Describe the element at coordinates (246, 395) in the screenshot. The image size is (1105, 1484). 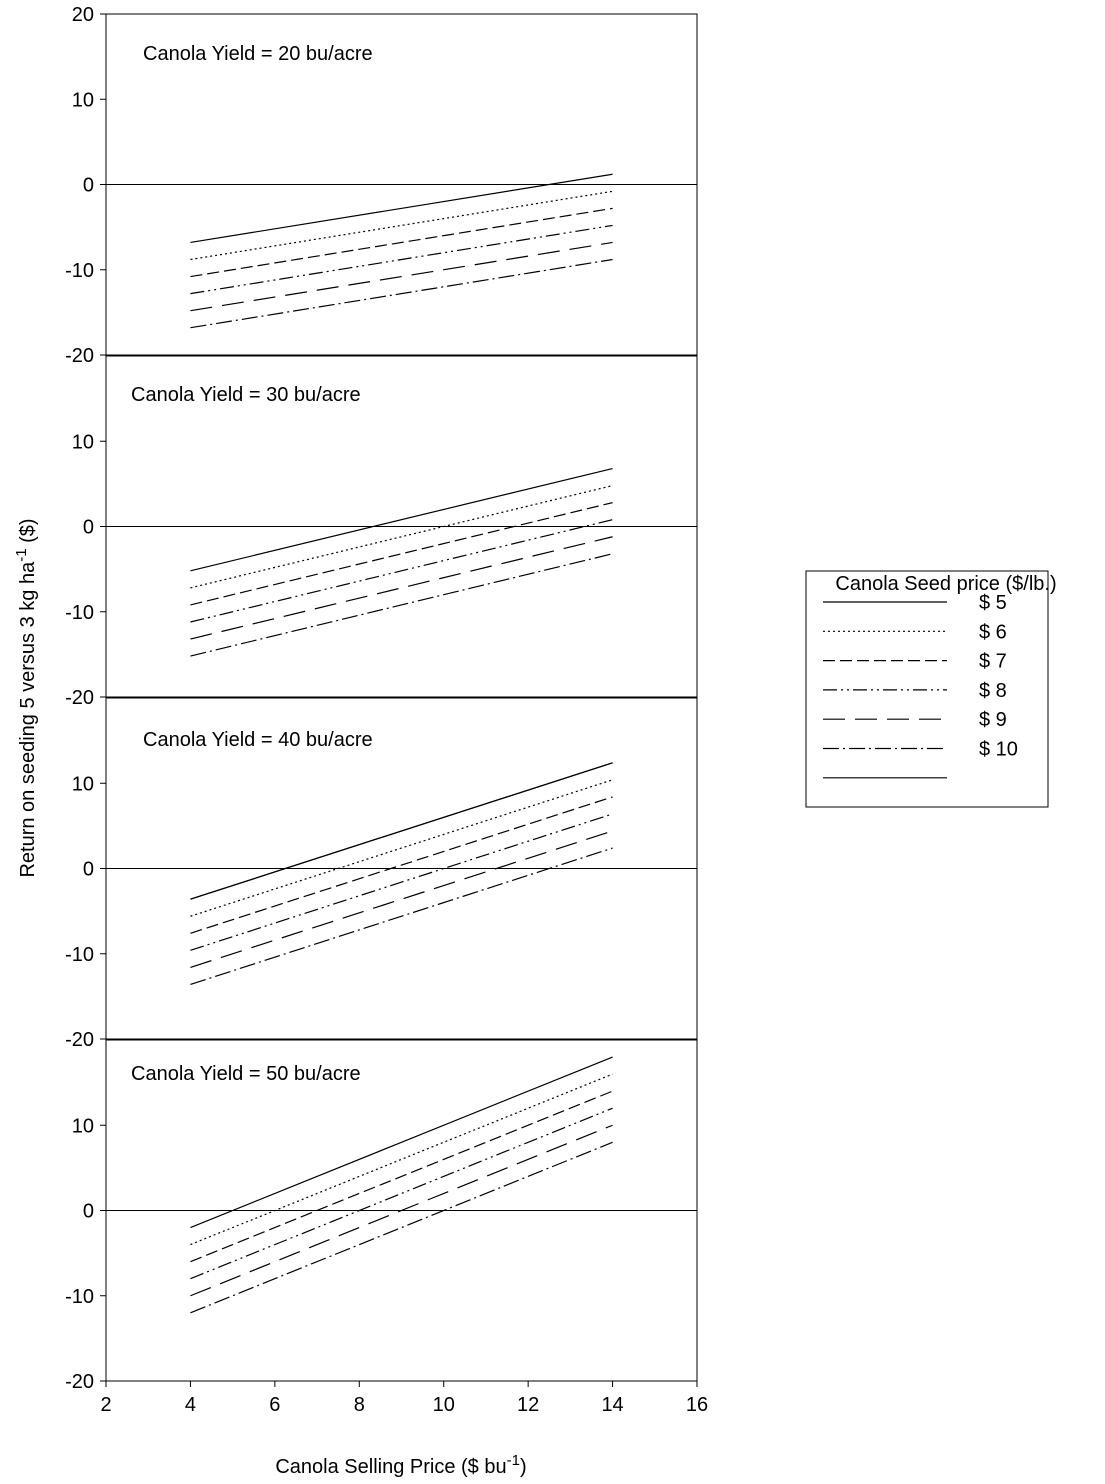
I see `panel-annotation: Canola Yield = 30 bu/acre` at that location.